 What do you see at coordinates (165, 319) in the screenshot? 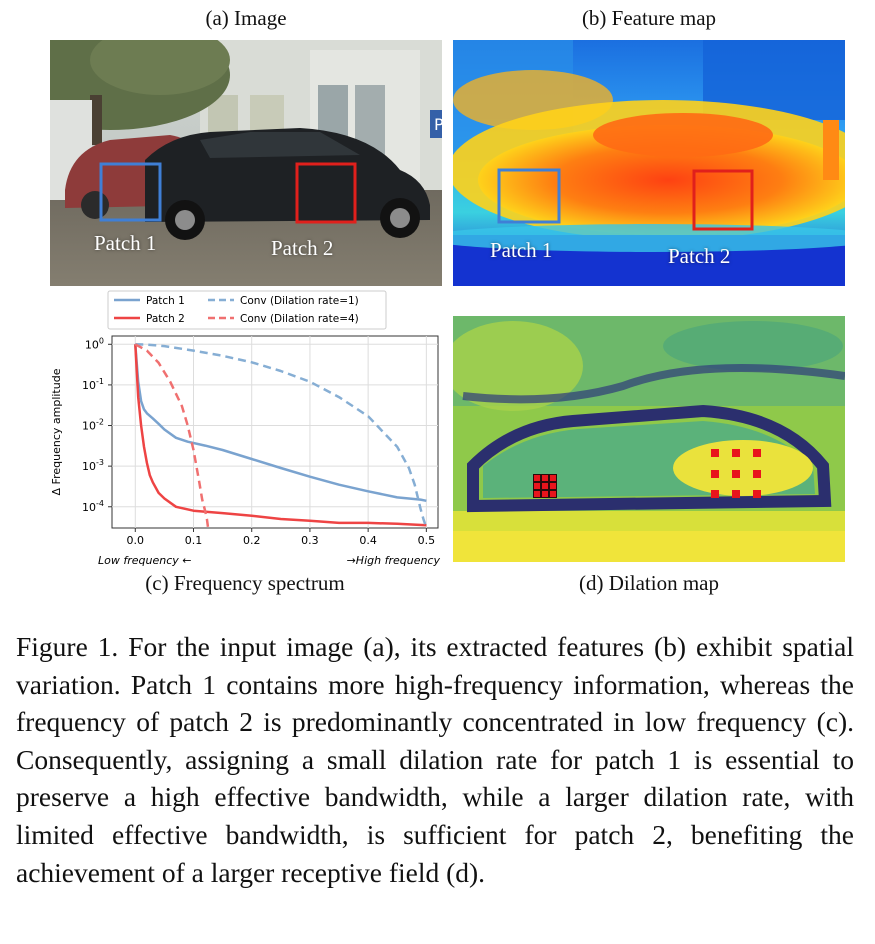
I see `legend-label-patch2: Patch 2` at bounding box center [165, 319].